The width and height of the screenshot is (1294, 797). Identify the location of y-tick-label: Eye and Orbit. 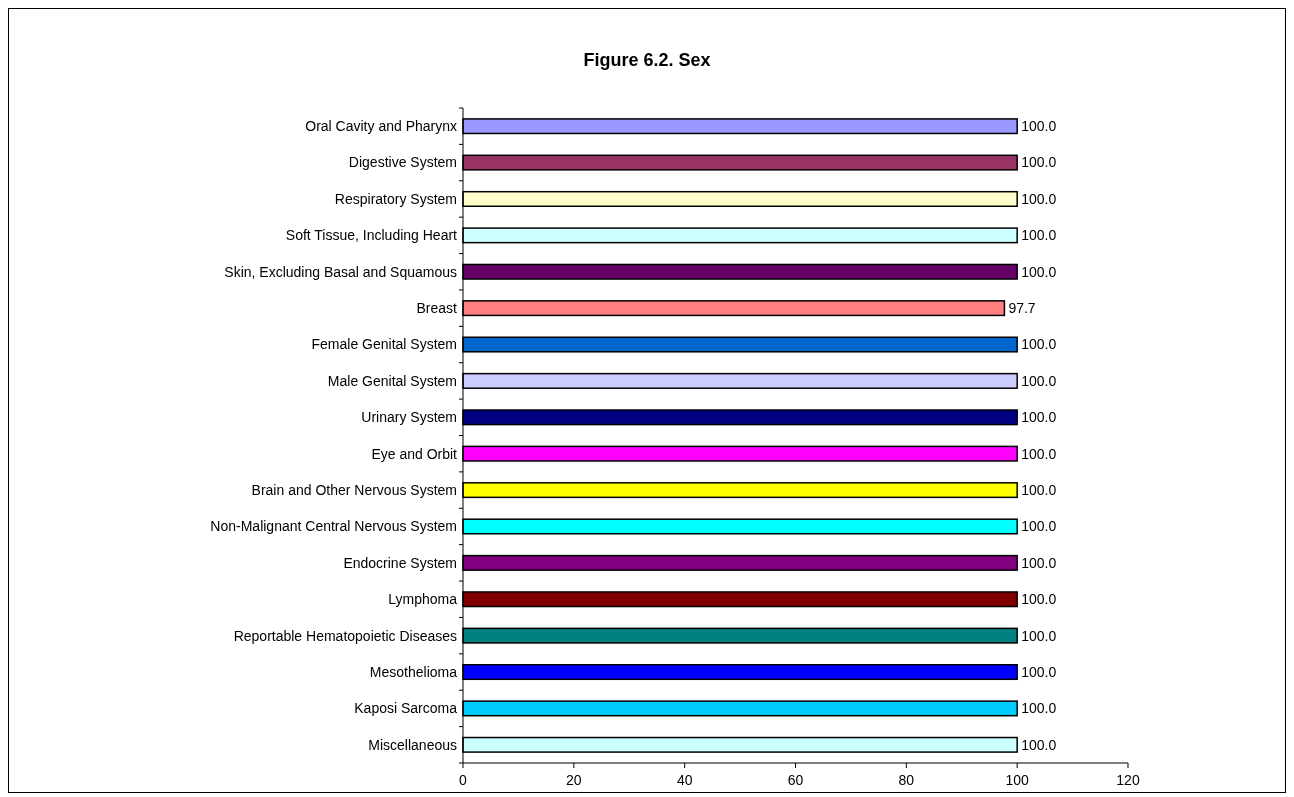
(414, 453).